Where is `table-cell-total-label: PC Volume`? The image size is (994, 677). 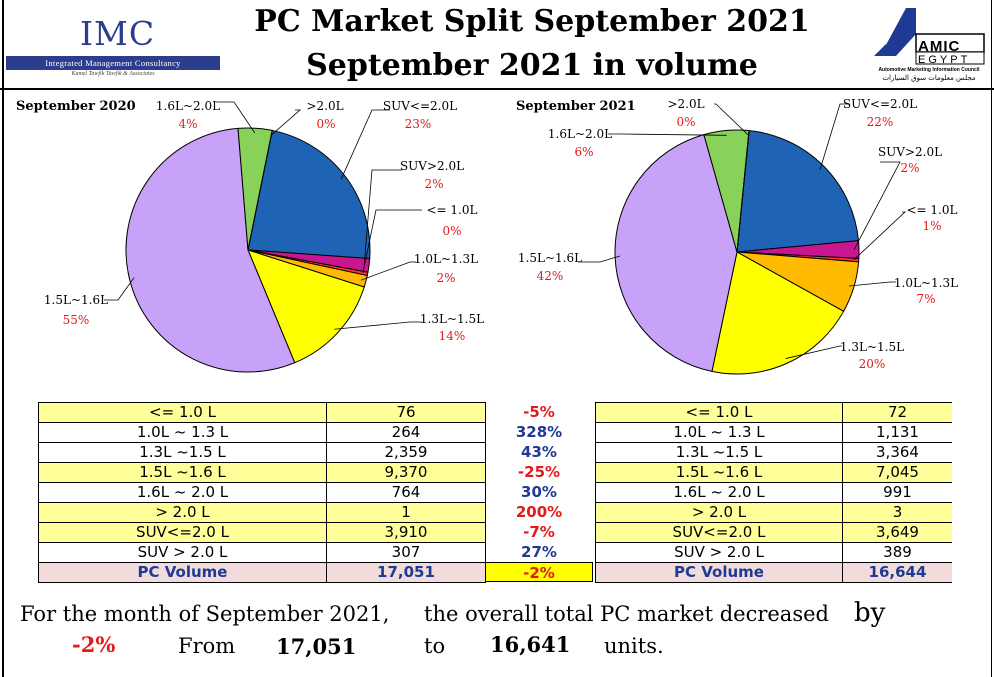
table-cell-total-label: PC Volume is located at coordinates (719, 572).